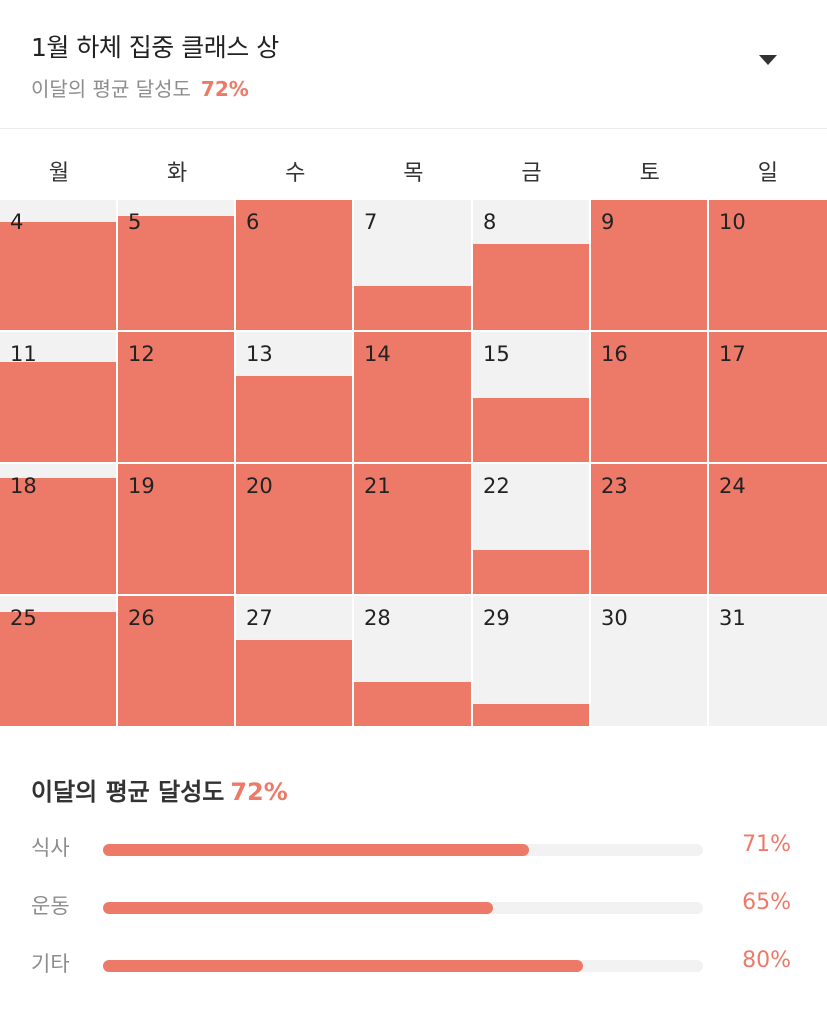 This screenshot has width=827, height=1031. Describe the element at coordinates (614, 354) in the screenshot. I see `day-number: 16` at that location.